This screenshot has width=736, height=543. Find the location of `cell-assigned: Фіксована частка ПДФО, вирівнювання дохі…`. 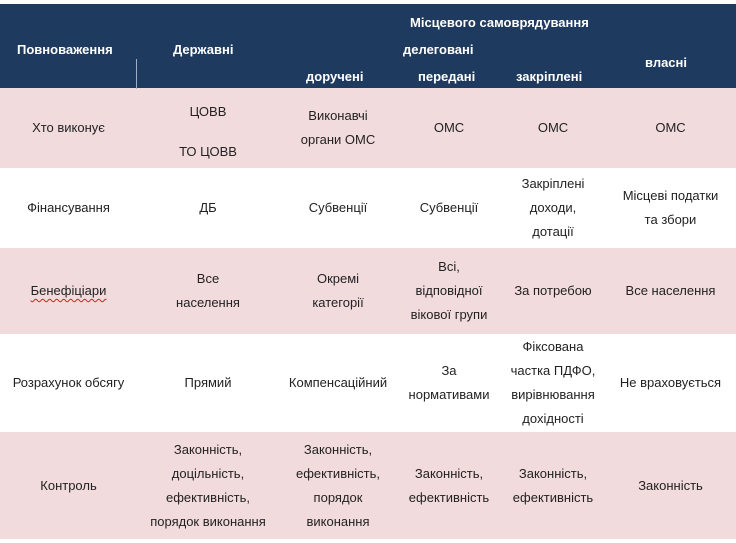

cell-assigned: Фіксована частка ПДФО, вирівнювання дохі… is located at coordinates (553, 383).